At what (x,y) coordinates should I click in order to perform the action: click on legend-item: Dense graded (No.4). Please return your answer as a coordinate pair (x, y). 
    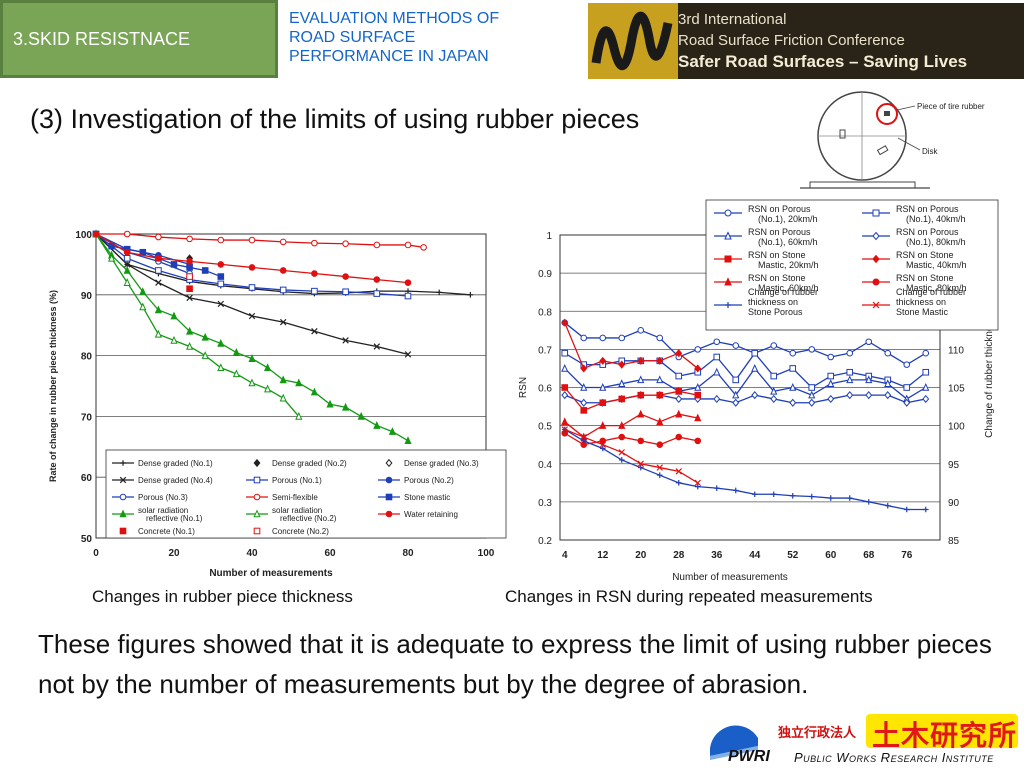
    Looking at the image, I should click on (162, 480).